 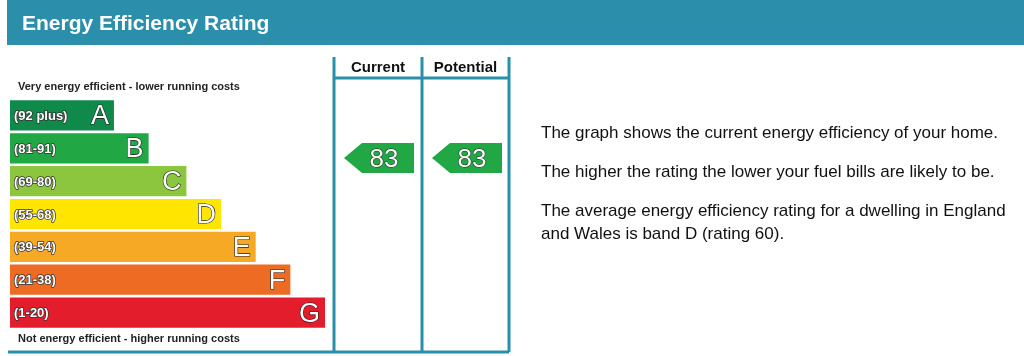 What do you see at coordinates (35, 181) in the screenshot?
I see `y-tick-label: (69-80)` at bounding box center [35, 181].